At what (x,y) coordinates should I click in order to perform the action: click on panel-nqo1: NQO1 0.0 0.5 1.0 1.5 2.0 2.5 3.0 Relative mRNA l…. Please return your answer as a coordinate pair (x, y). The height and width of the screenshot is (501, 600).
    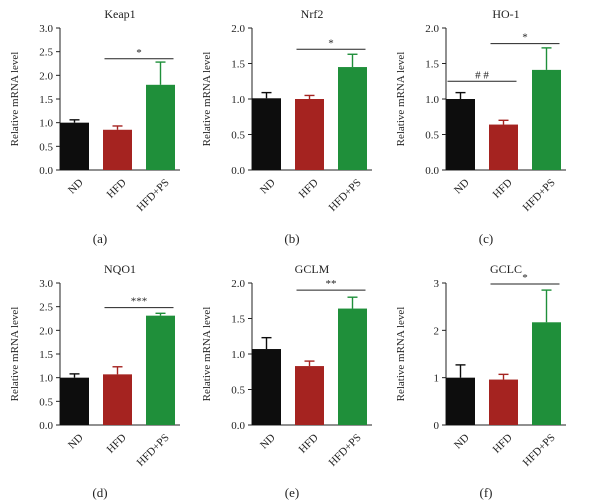
    Looking at the image, I should click on (94, 381).